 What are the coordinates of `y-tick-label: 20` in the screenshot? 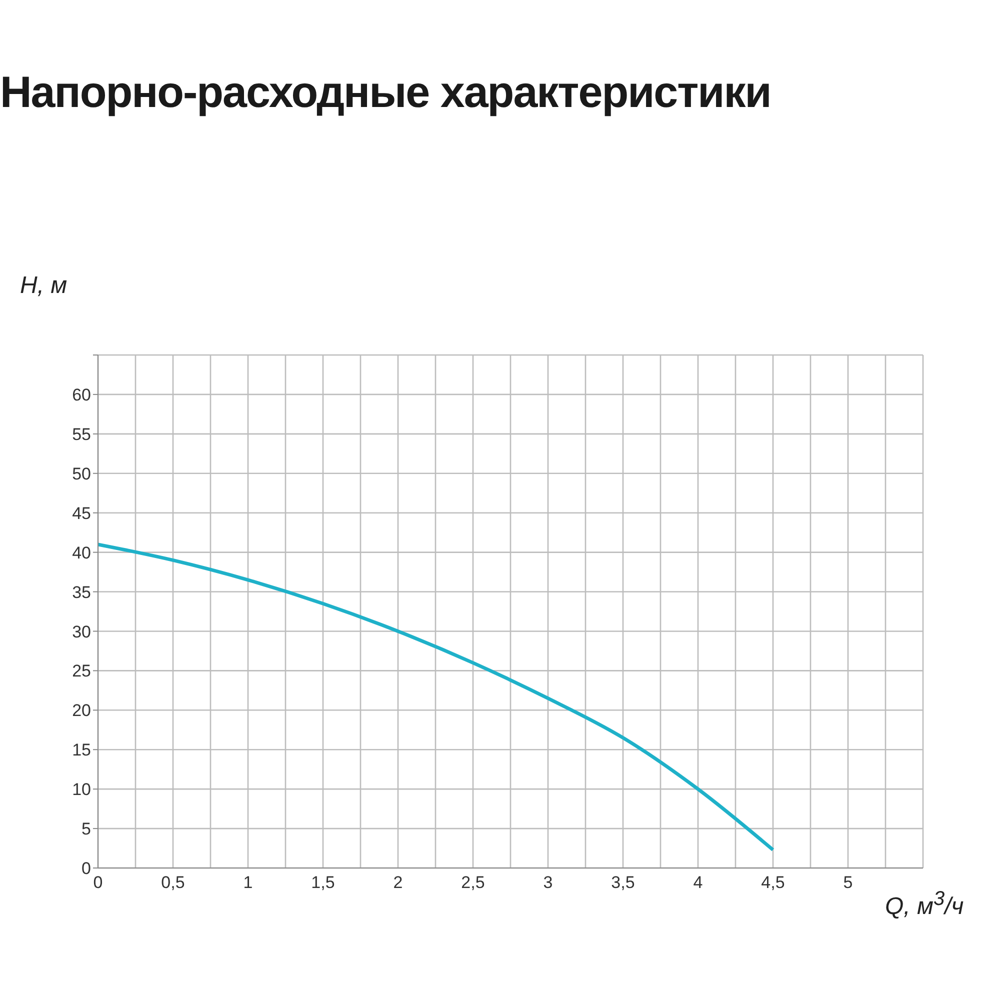 It's located at (81, 710).